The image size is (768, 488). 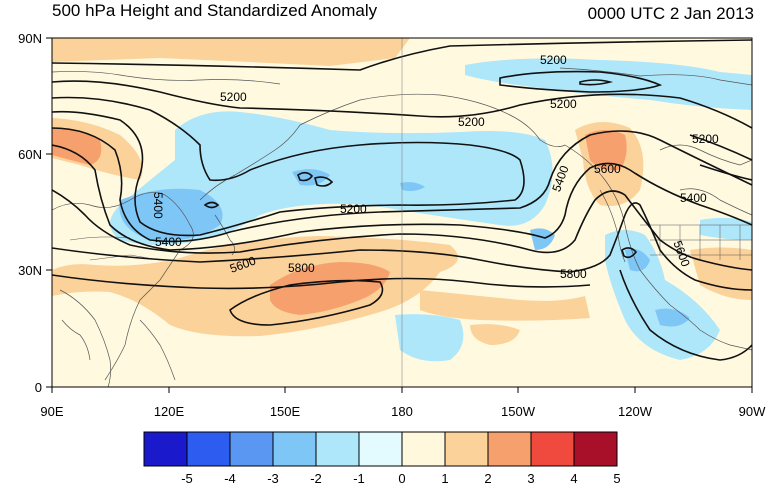 I want to click on colorbar-label: 4, so click(x=573, y=478).